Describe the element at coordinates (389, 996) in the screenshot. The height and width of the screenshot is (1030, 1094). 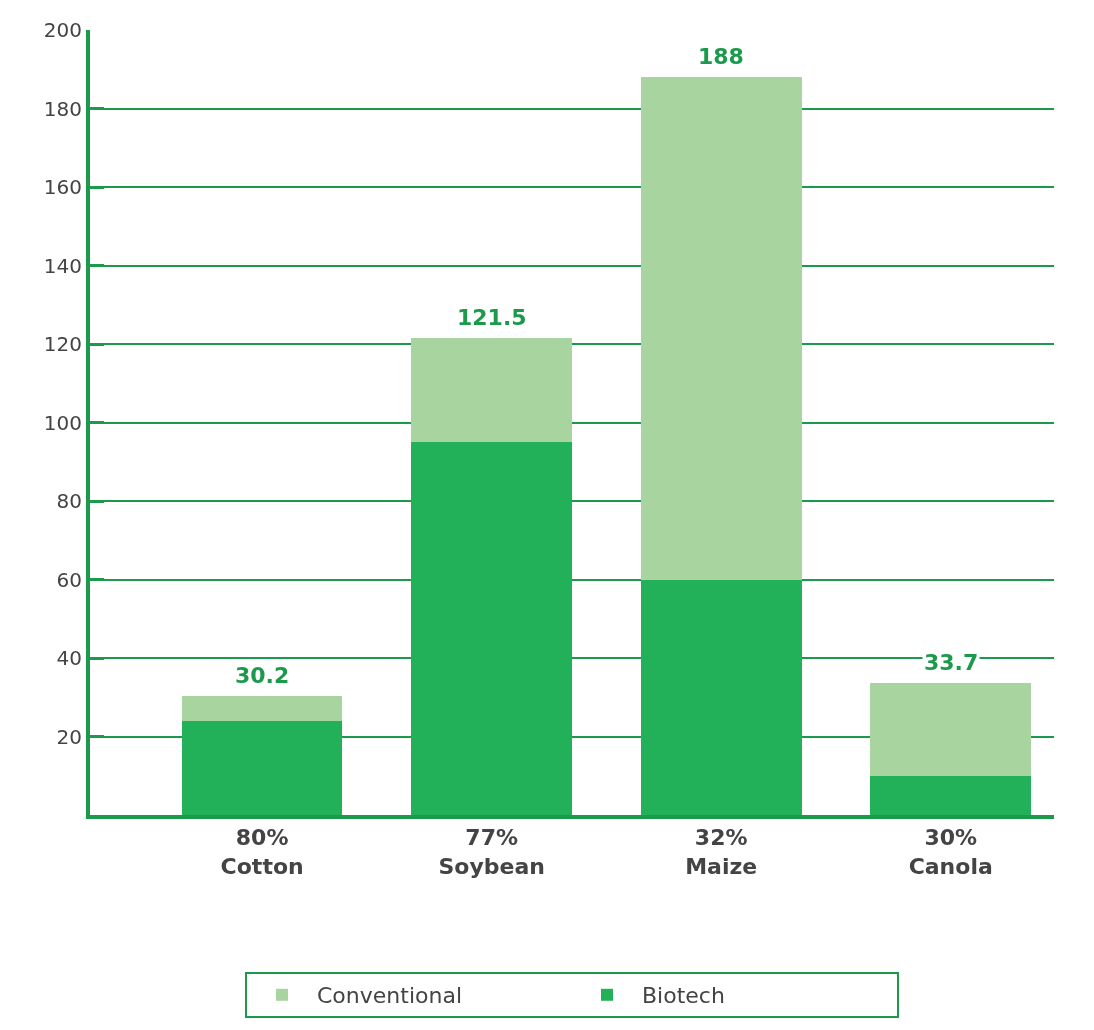
I see `legend-label: Conventional` at that location.